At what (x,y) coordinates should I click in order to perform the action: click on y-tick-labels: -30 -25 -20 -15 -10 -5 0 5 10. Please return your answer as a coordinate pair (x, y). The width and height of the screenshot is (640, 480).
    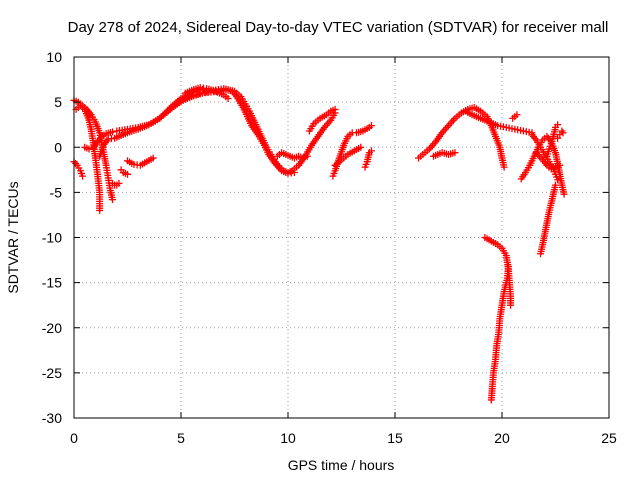
    Looking at the image, I should click on (52, 237).